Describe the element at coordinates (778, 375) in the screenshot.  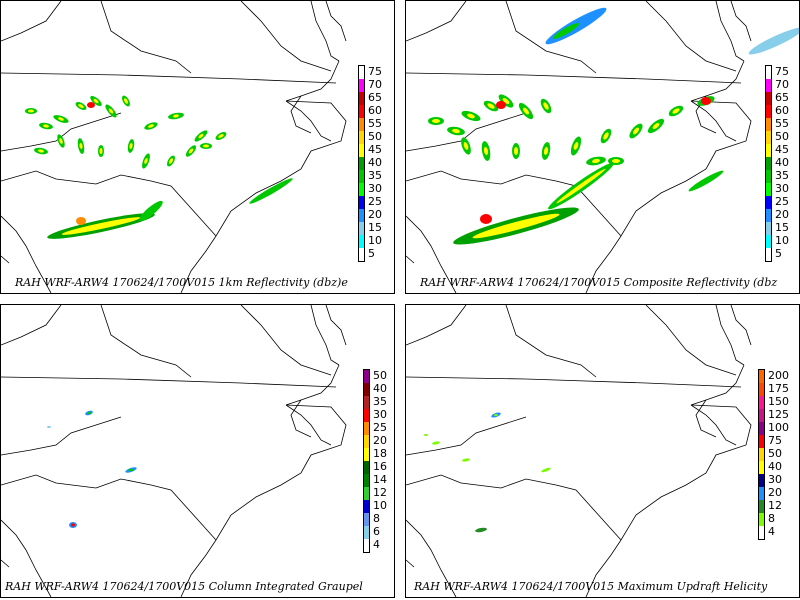
I see `legend-label: 200` at that location.